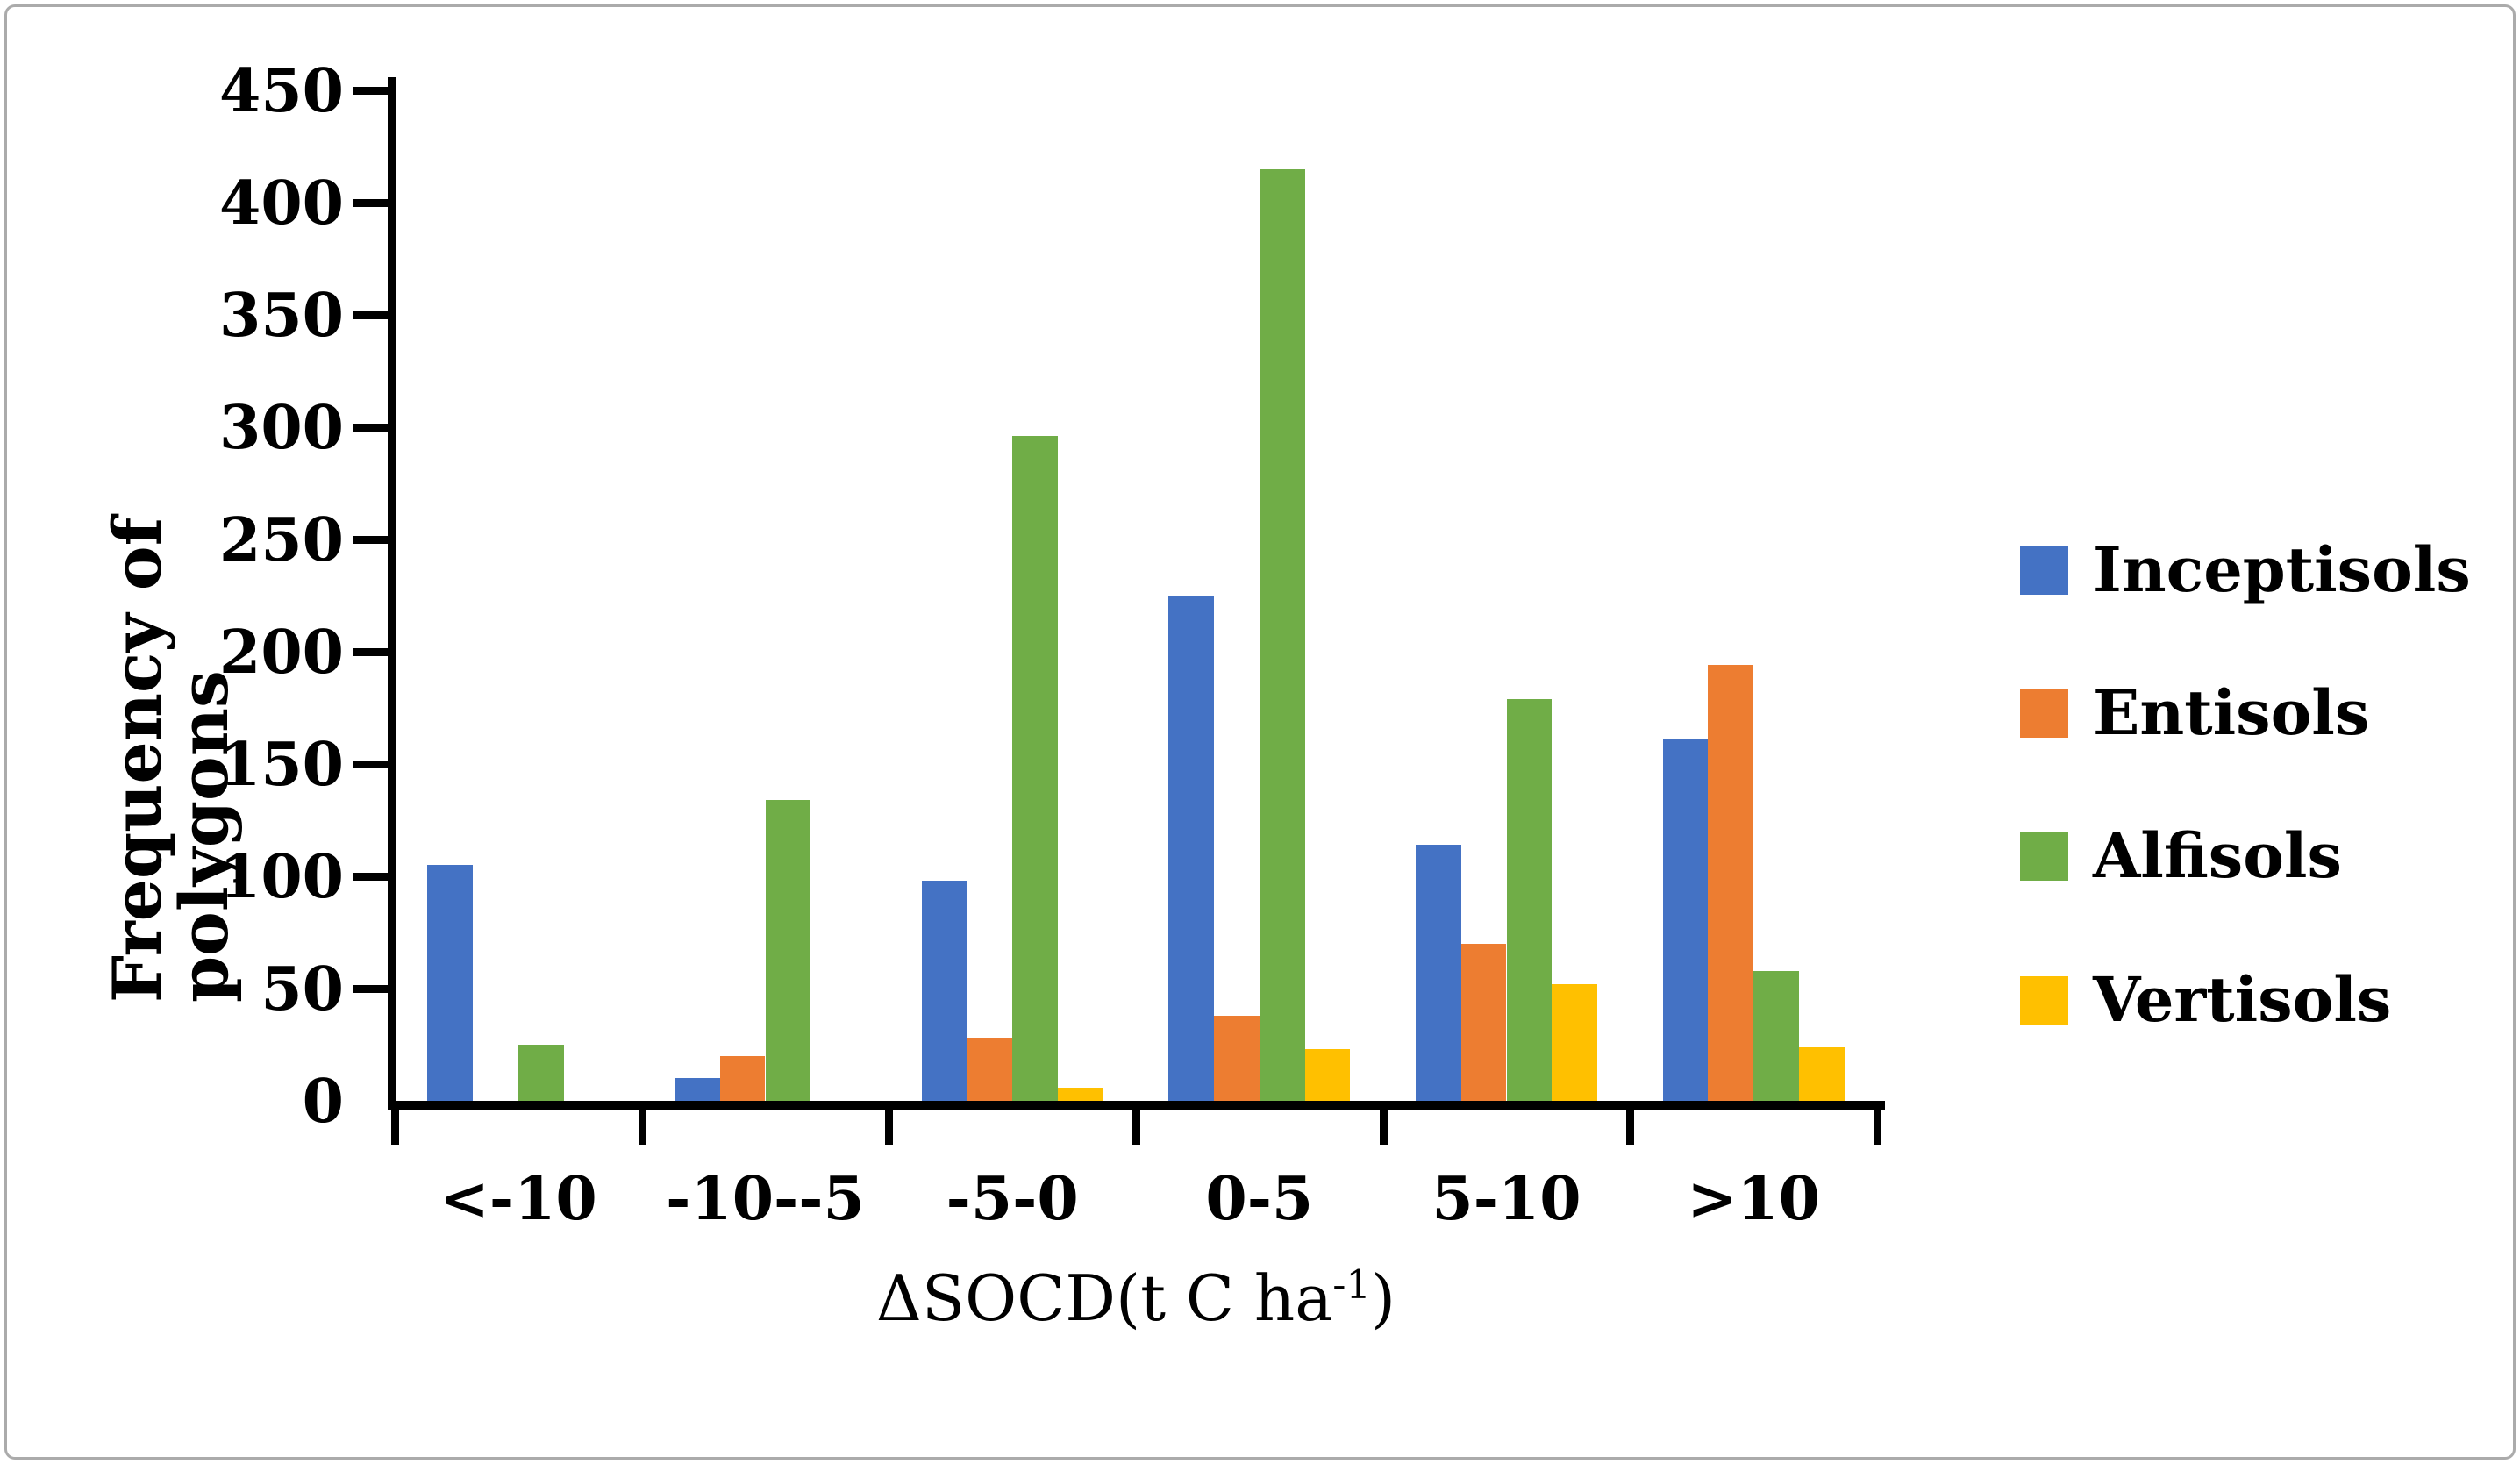  Describe the element at coordinates (2044, 713) in the screenshot. I see `legend-swatch-entisols` at that location.